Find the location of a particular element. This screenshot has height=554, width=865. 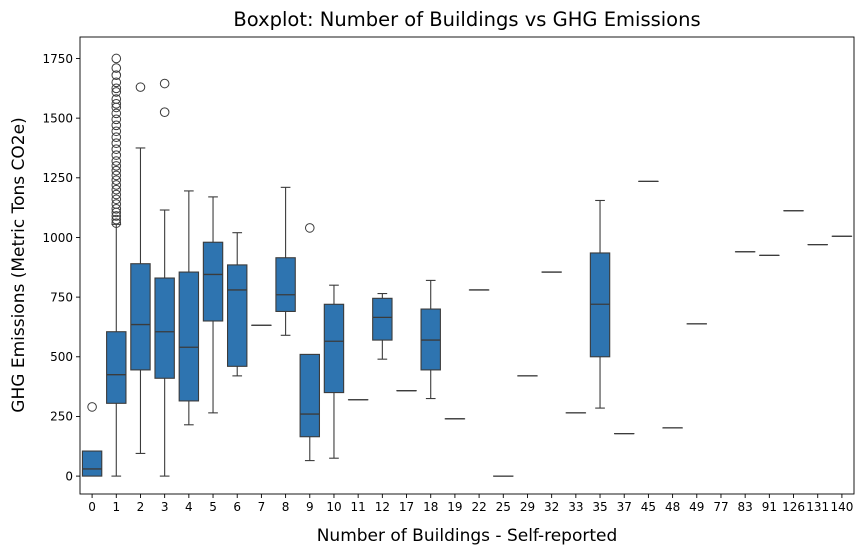

y-tick-label: 0 is located at coordinates (69, 476).